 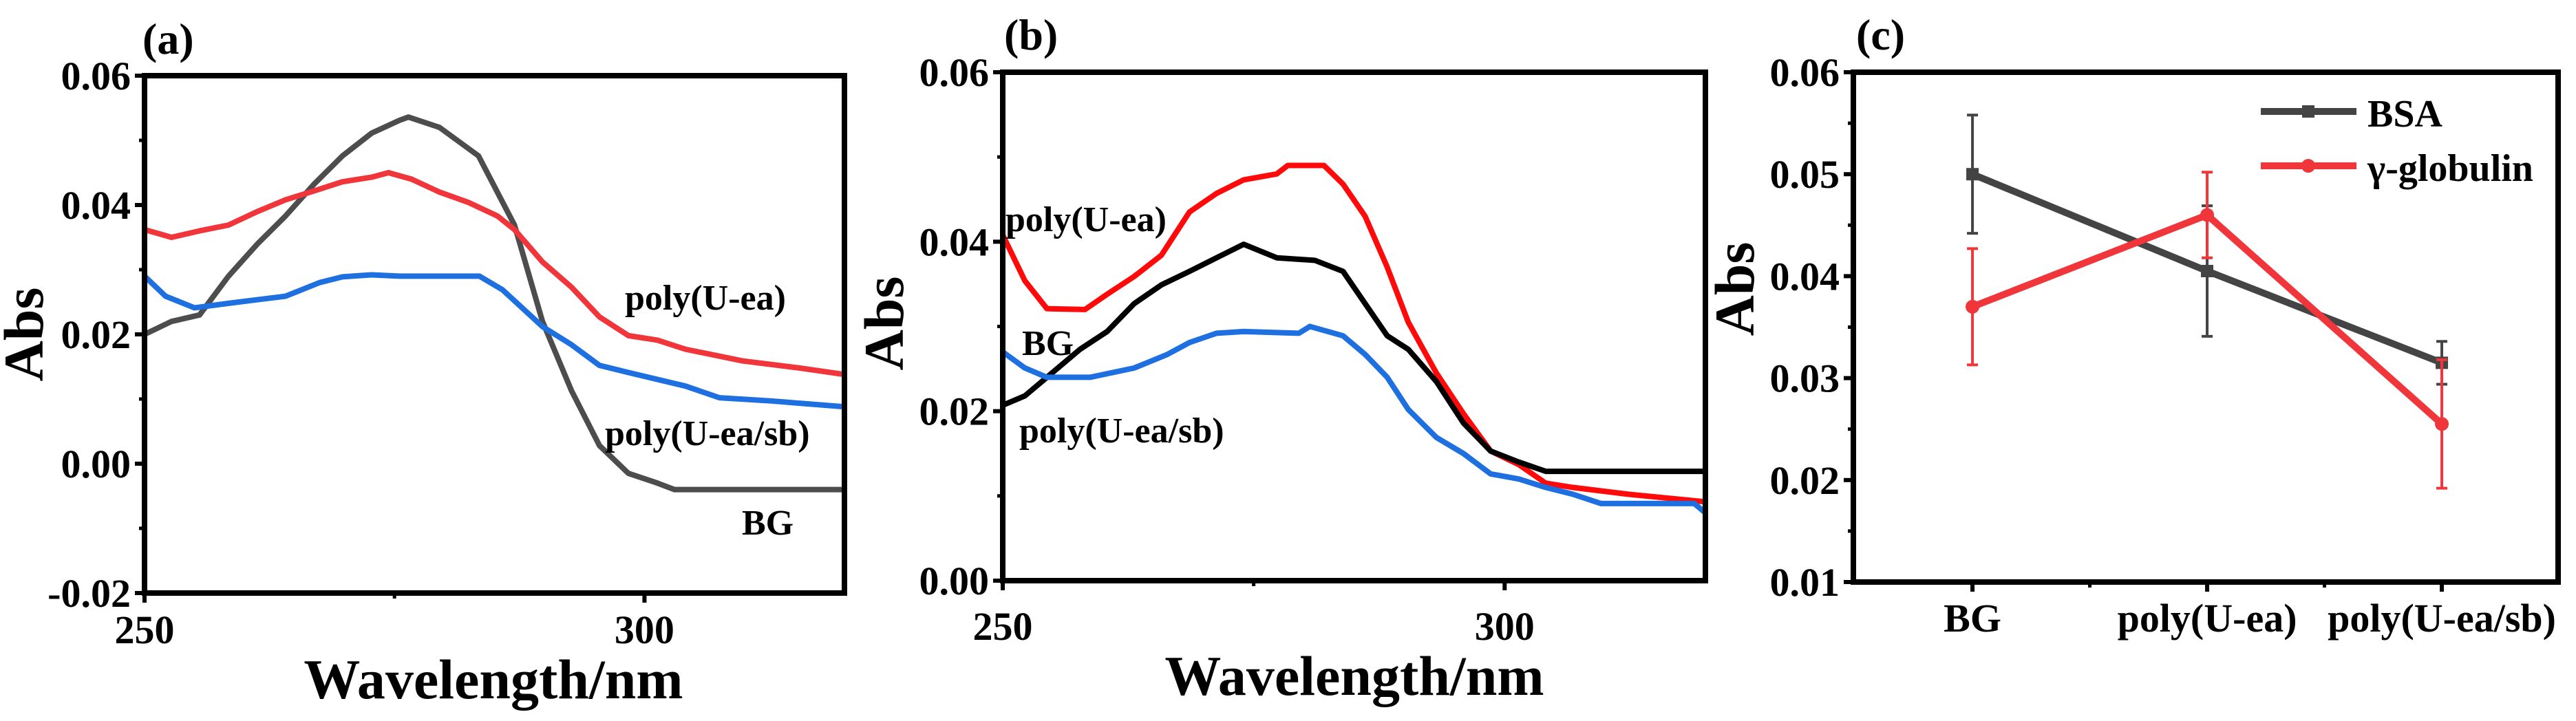 What do you see at coordinates (1880, 34) in the screenshot?
I see `panel-label: (c)` at bounding box center [1880, 34].